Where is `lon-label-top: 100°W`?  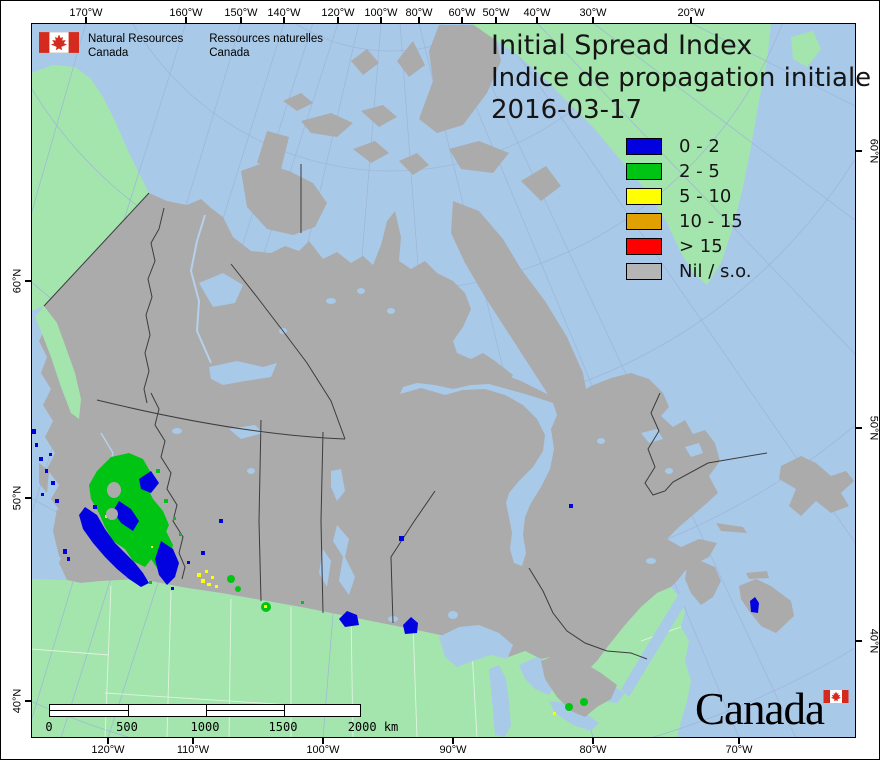 lon-label-top: 100°W is located at coordinates (381, 13).